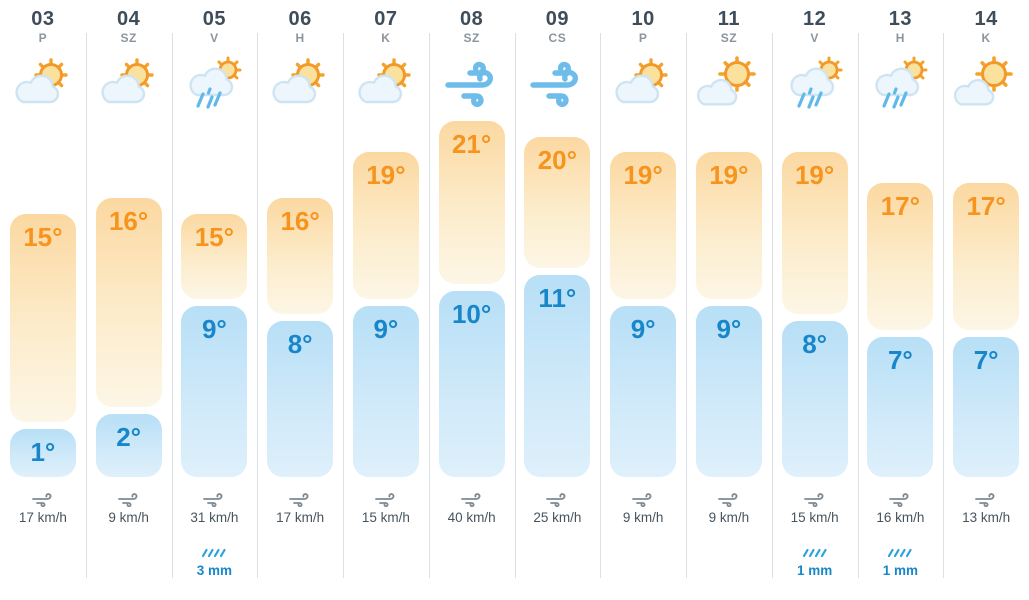 The height and width of the screenshot is (600, 1029). Describe the element at coordinates (557, 38) in the screenshot. I see `day-abbreviation: CS` at that location.